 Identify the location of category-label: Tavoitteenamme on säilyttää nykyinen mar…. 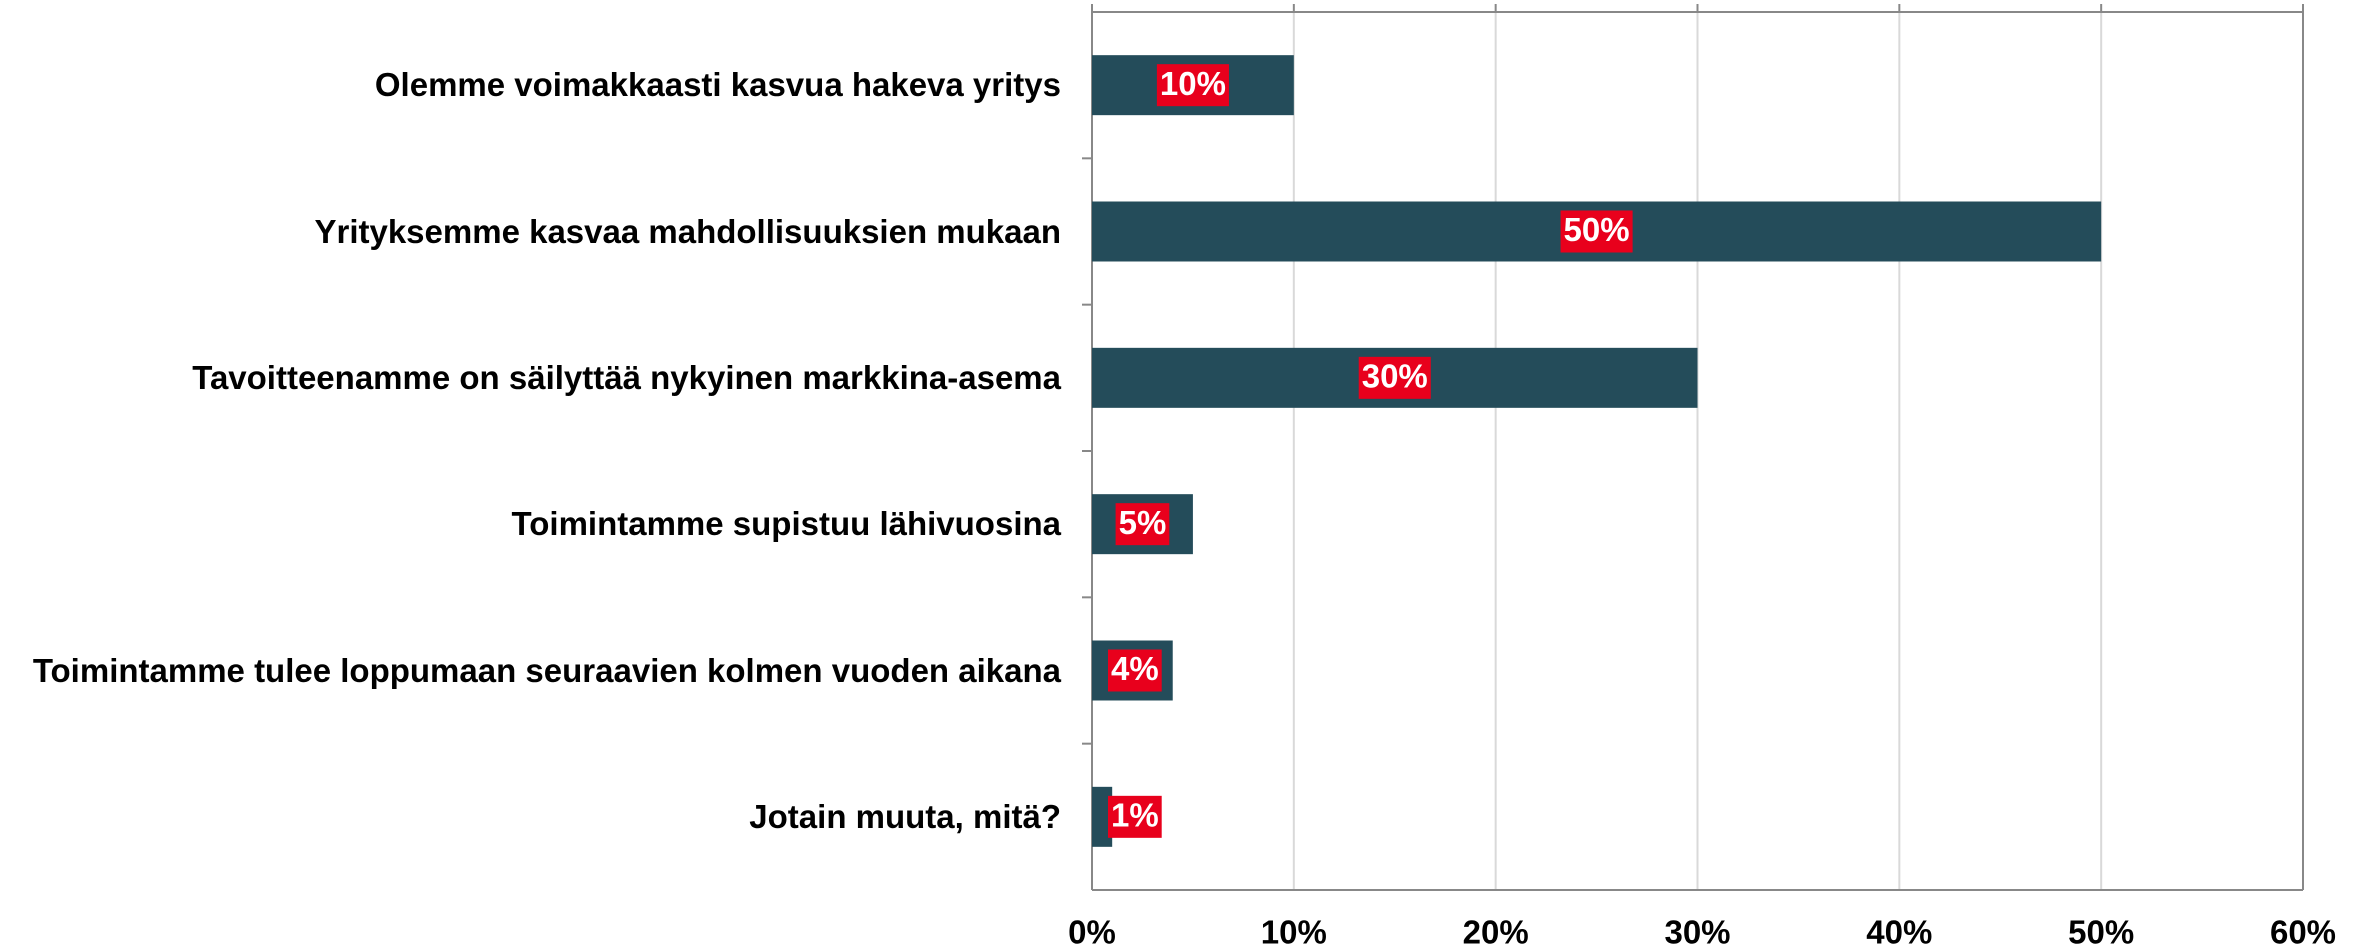
(626, 377).